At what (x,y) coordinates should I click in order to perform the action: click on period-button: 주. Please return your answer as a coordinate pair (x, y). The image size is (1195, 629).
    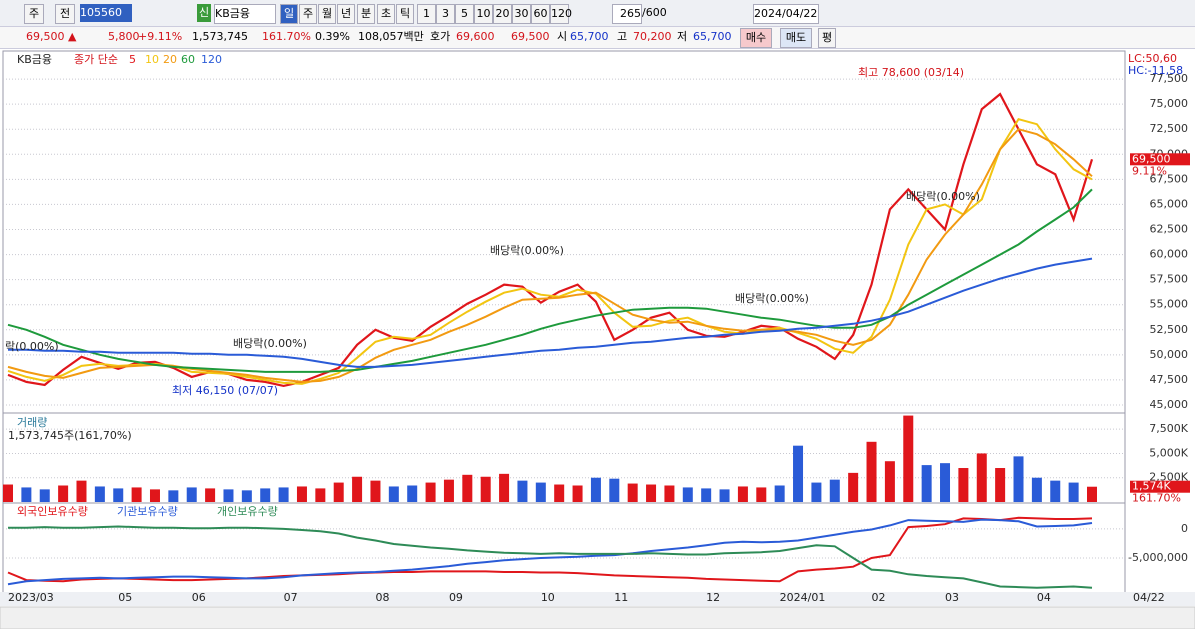
    Looking at the image, I should click on (308, 14).